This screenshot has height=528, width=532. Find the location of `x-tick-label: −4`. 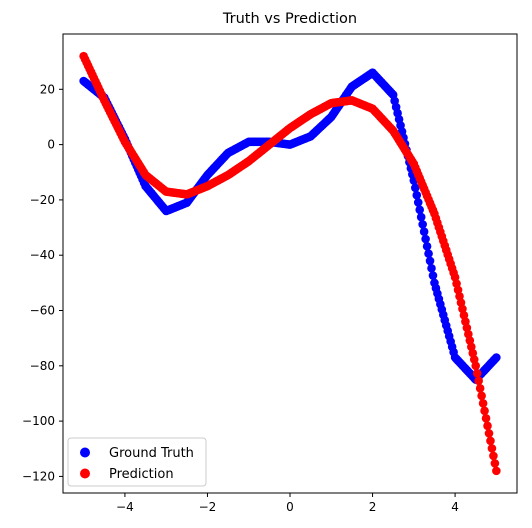

x-tick-label: −4 is located at coordinates (125, 507).